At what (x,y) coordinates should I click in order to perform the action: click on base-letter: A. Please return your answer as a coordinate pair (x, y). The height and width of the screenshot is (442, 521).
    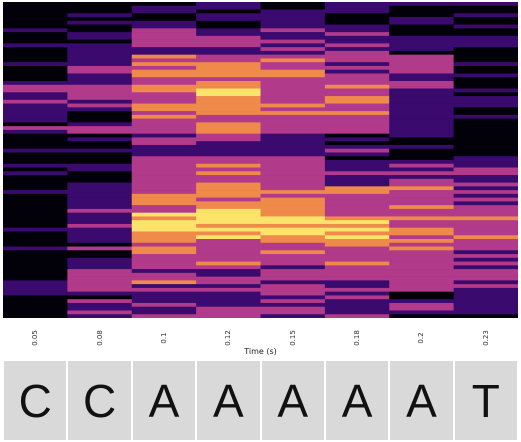
    Looking at the image, I should click on (357, 400).